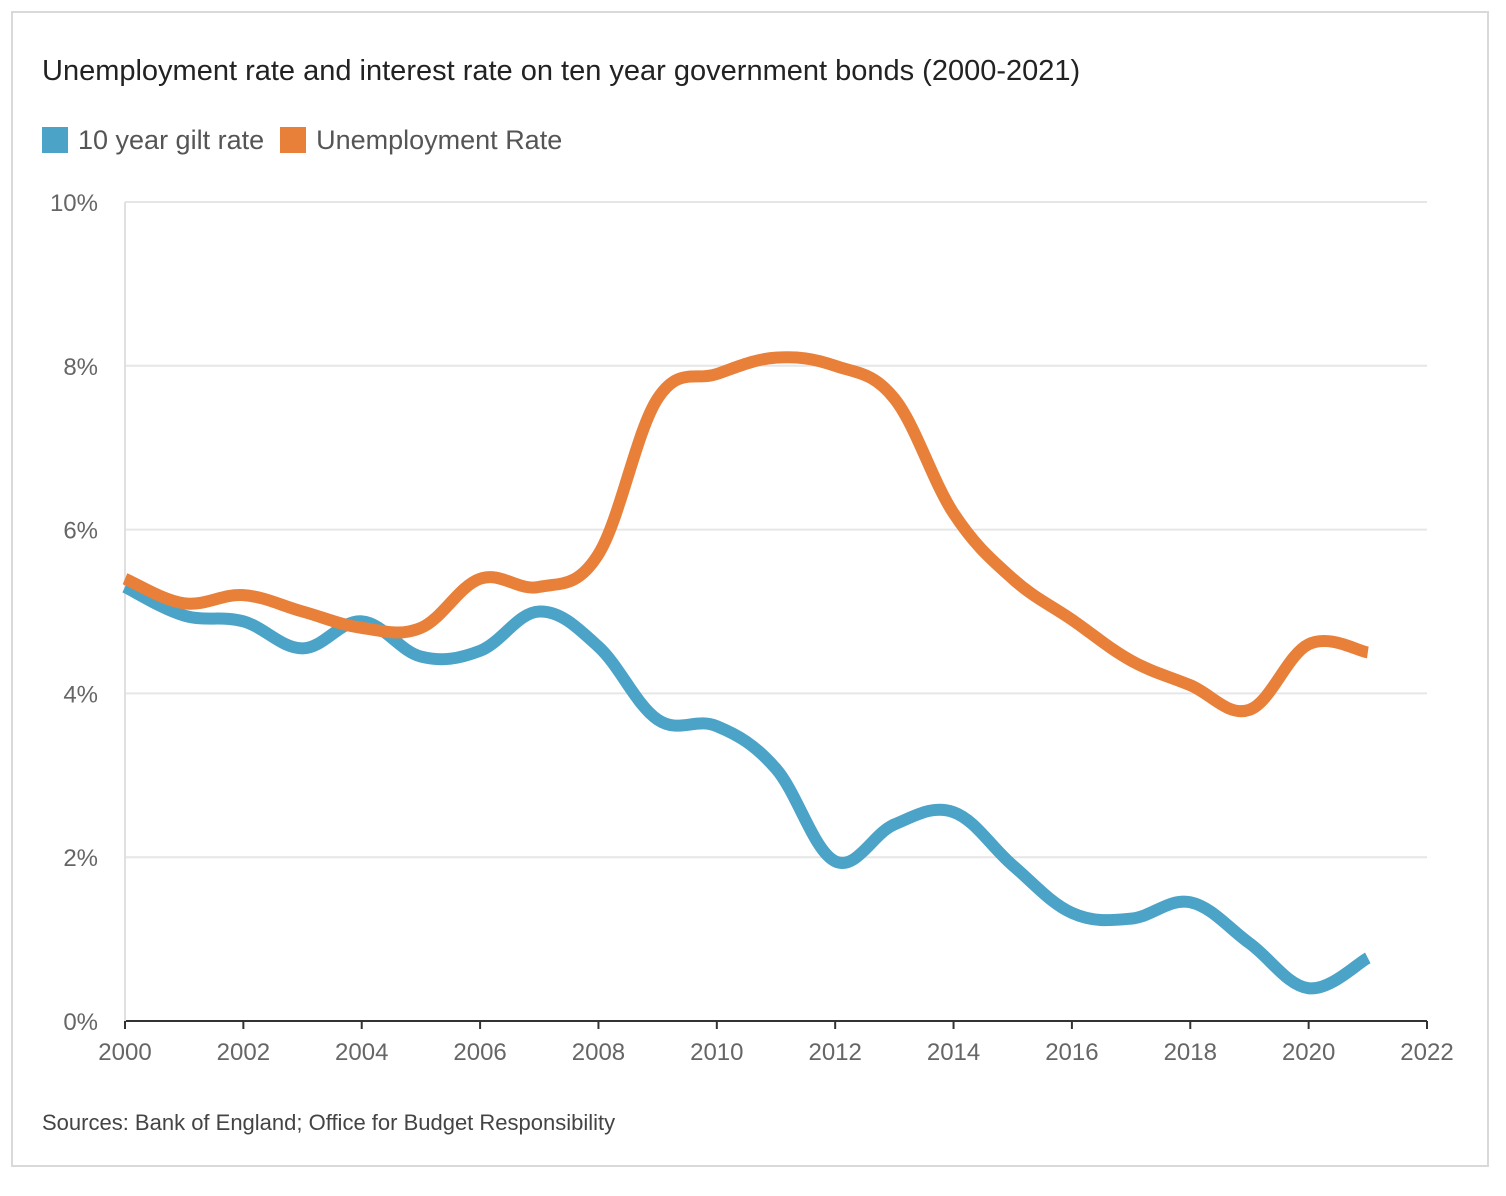 This screenshot has width=1506, height=1196. What do you see at coordinates (124, 1052) in the screenshot?
I see `x-tick-label: 2000` at bounding box center [124, 1052].